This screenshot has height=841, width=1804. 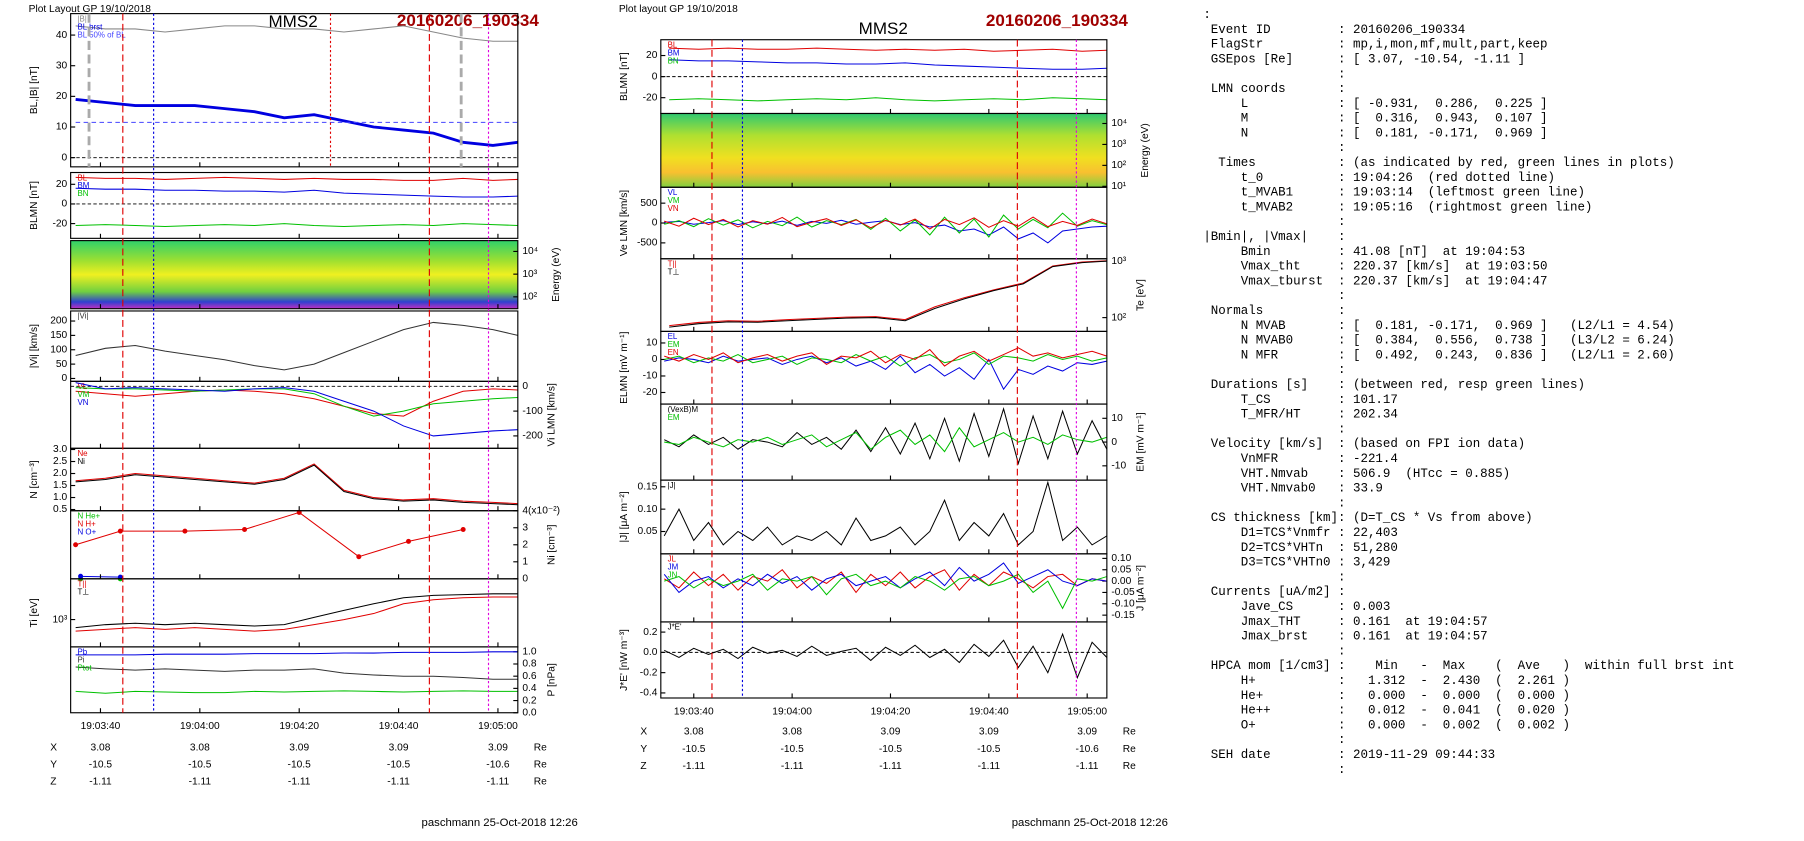 What do you see at coordinates (60, 461) in the screenshot?
I see `y-tick-label: 2.5` at bounding box center [60, 461].